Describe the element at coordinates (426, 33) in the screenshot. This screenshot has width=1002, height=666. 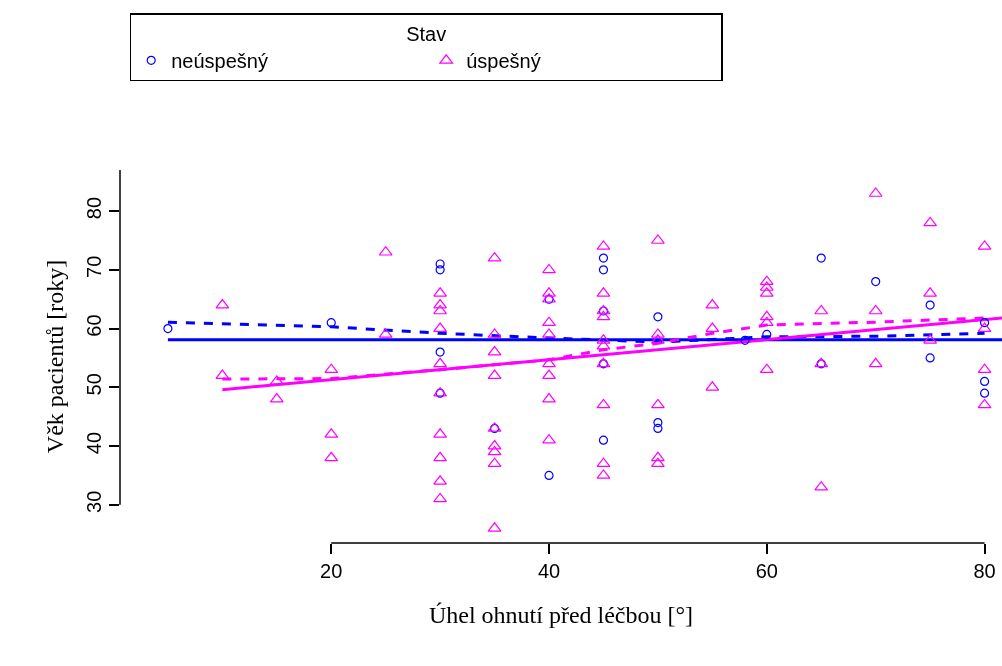
I see `legend-title: Stav` at that location.